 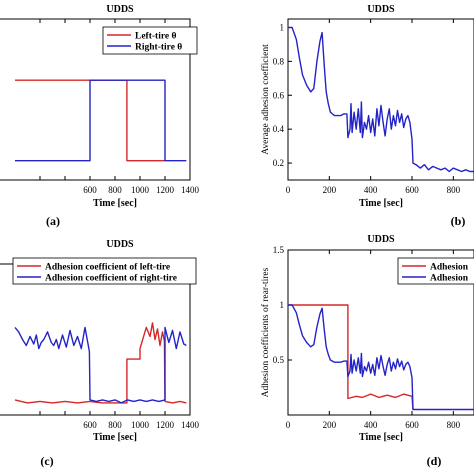 What do you see at coordinates (278, 163) in the screenshot?
I see `y-tick-label: 0.2` at bounding box center [278, 163].